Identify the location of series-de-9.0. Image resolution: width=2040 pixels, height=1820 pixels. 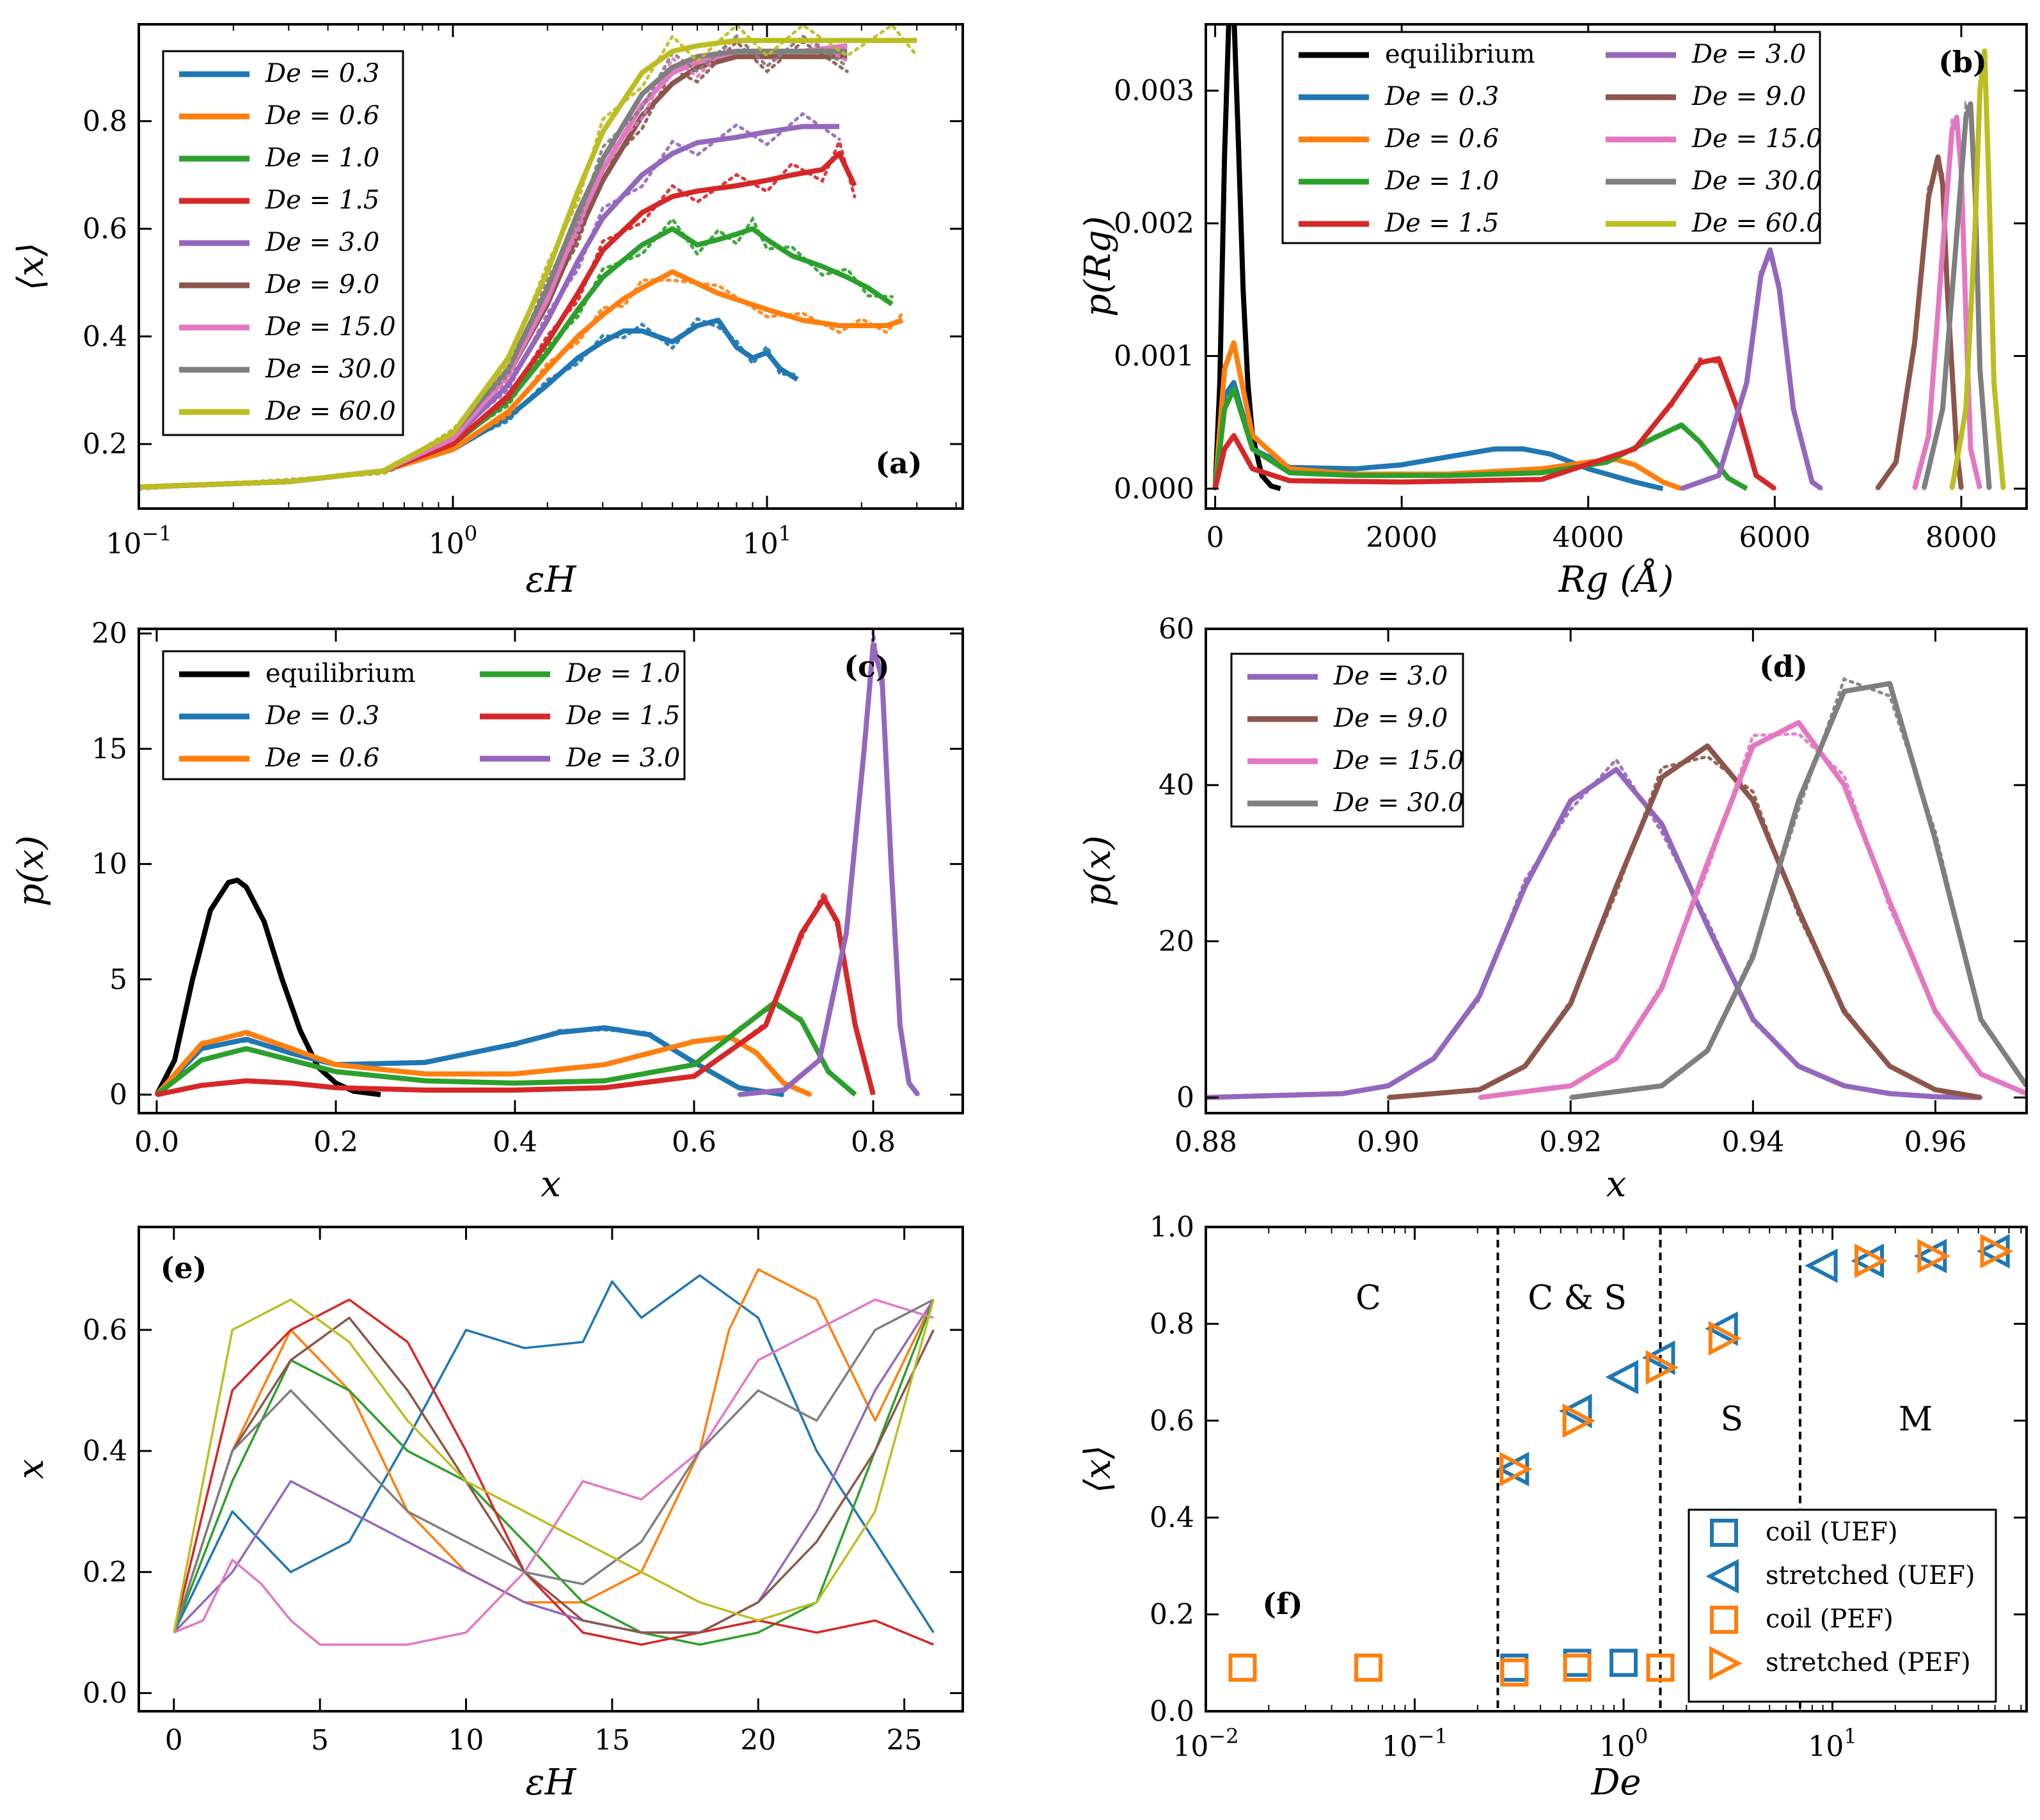
(1919, 323).